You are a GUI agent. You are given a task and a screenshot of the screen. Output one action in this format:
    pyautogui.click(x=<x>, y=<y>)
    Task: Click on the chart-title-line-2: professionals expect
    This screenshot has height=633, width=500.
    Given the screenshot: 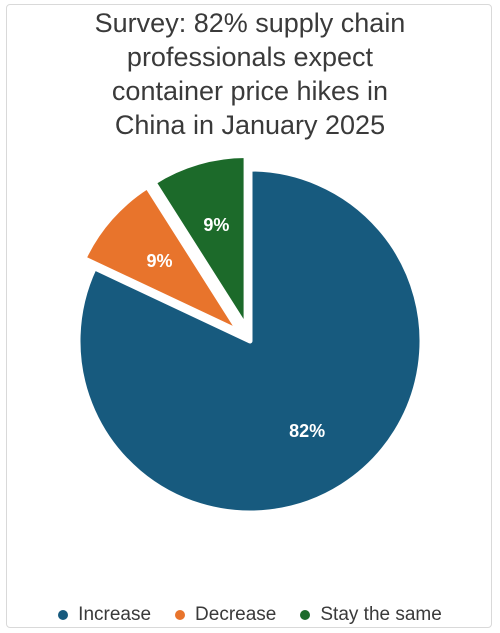 What is the action you would take?
    pyautogui.click(x=250, y=57)
    